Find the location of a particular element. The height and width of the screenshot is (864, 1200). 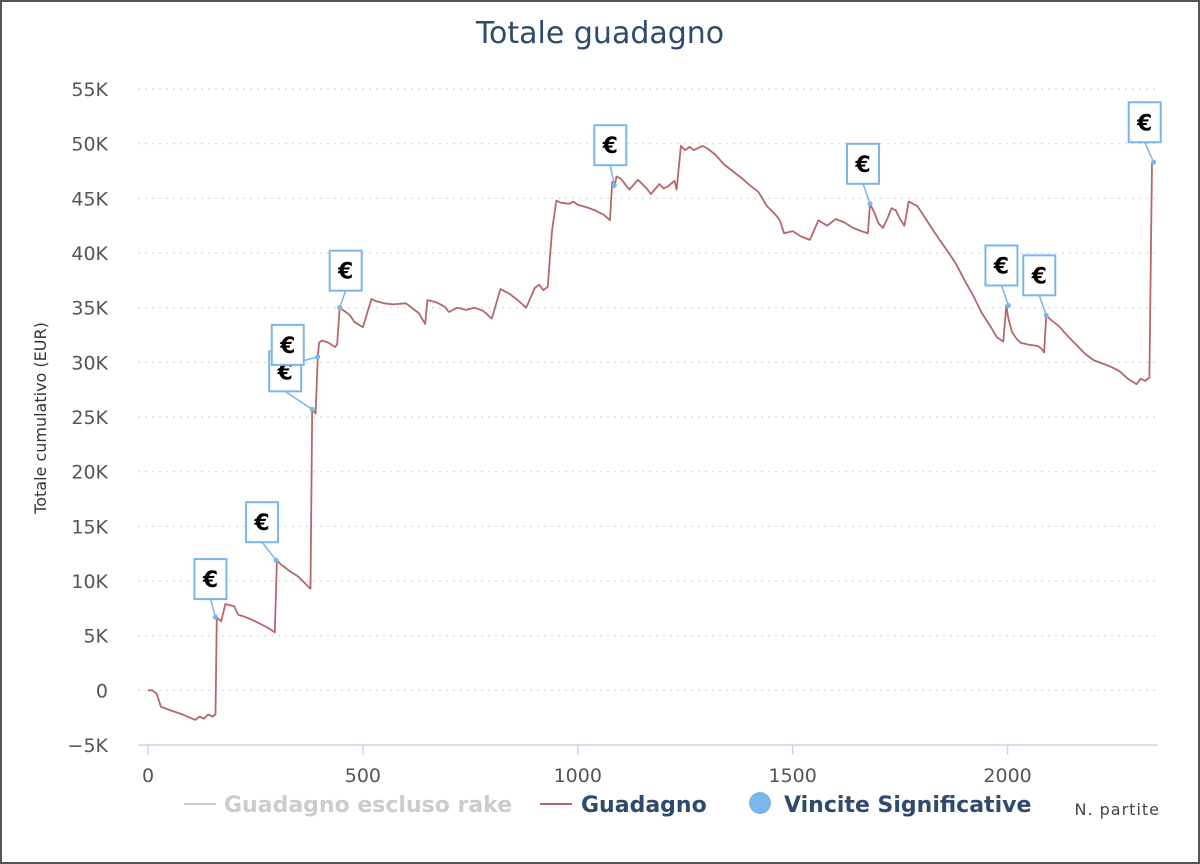

y-axis-ticks: −5K 0 5K 10K 15K 20K 25K 30K 35K 40K 45K 50K 55K is located at coordinates (88, 418).